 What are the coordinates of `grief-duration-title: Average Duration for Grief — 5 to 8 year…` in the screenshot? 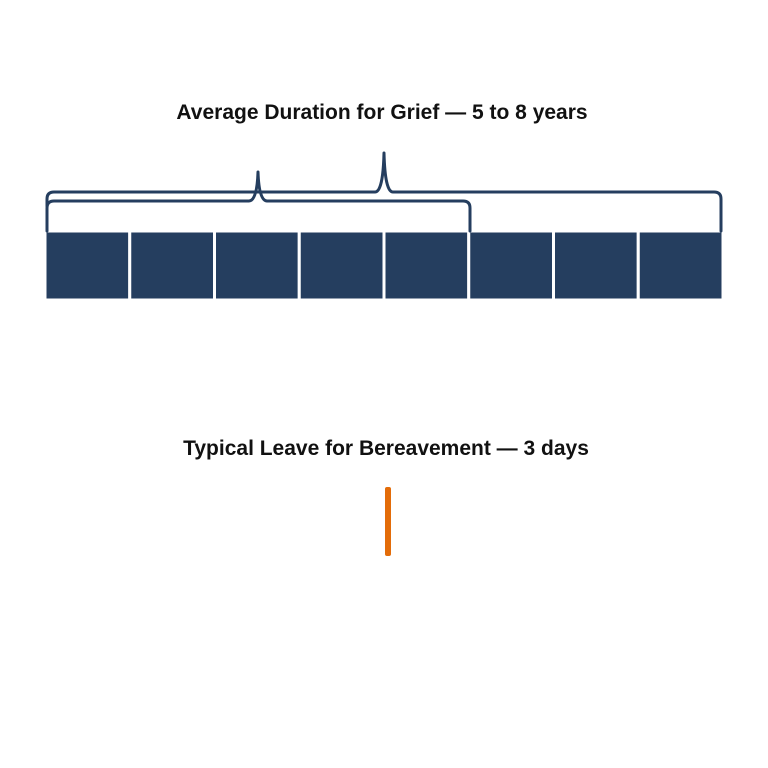 It's located at (382, 112).